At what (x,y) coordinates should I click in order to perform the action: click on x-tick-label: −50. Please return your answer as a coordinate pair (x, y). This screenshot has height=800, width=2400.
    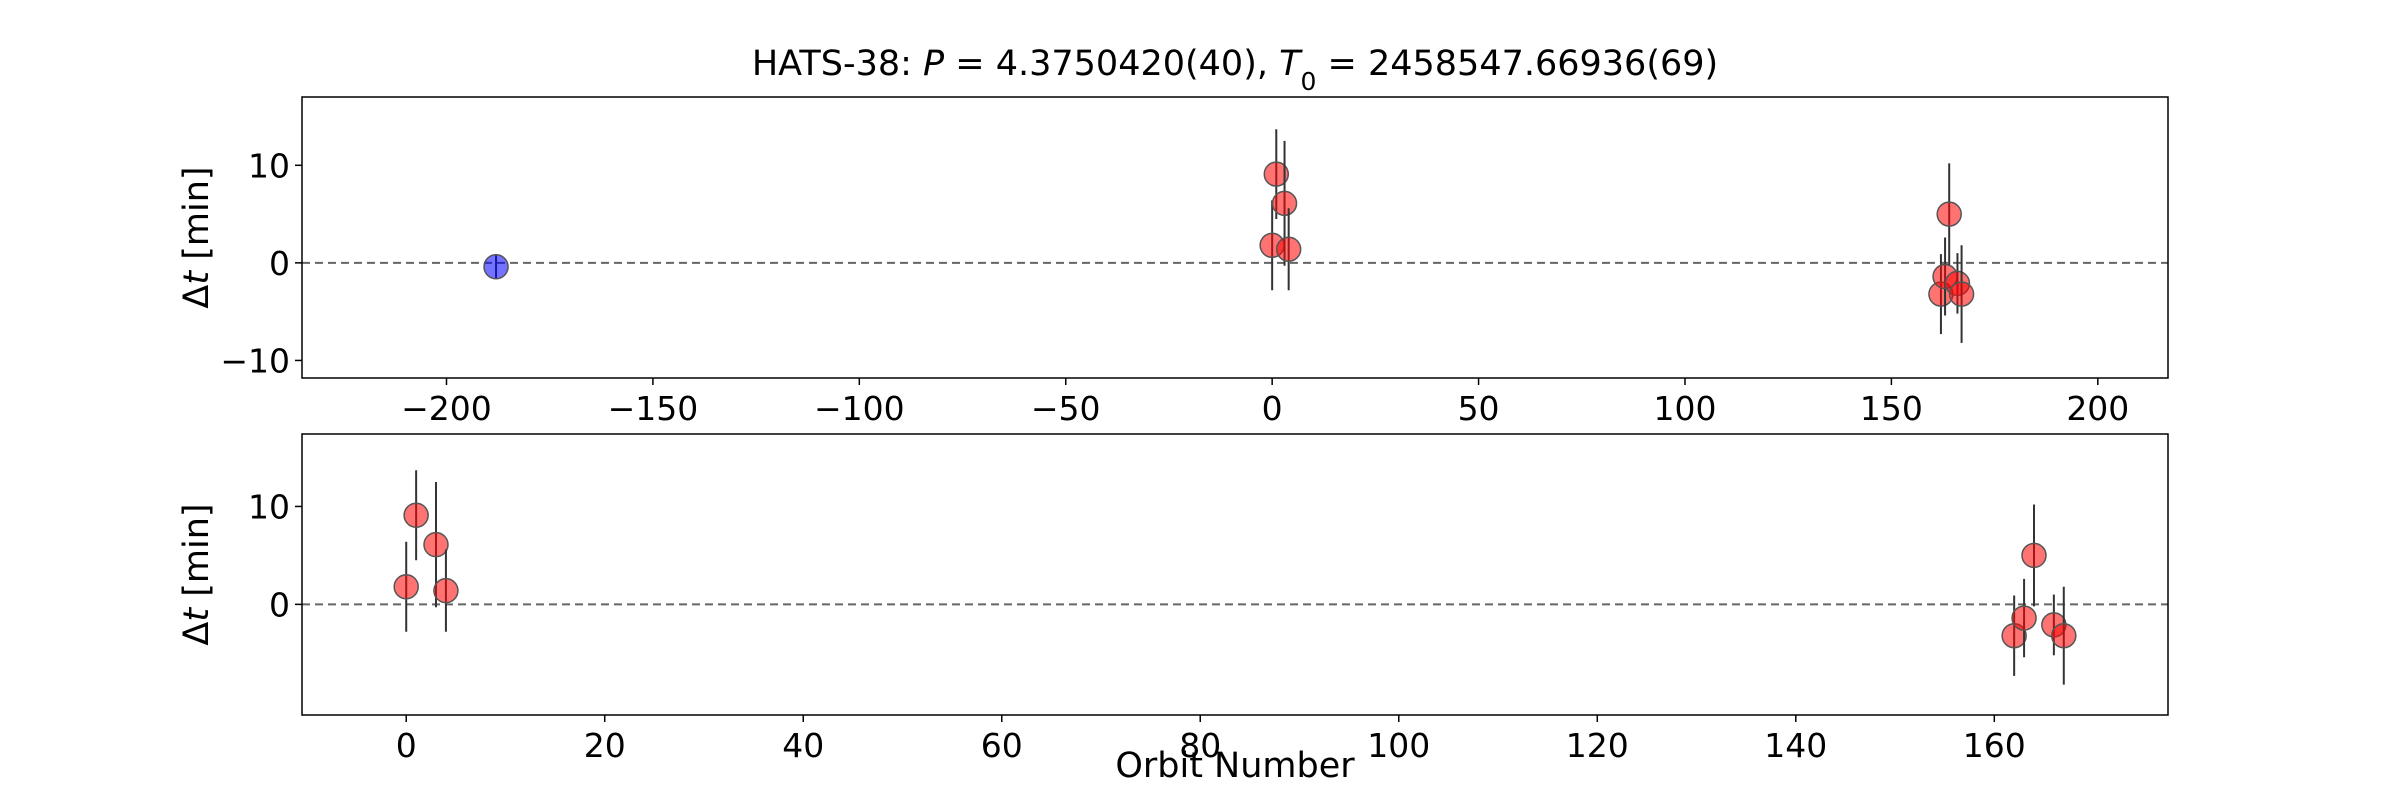
    Looking at the image, I should click on (1066, 408).